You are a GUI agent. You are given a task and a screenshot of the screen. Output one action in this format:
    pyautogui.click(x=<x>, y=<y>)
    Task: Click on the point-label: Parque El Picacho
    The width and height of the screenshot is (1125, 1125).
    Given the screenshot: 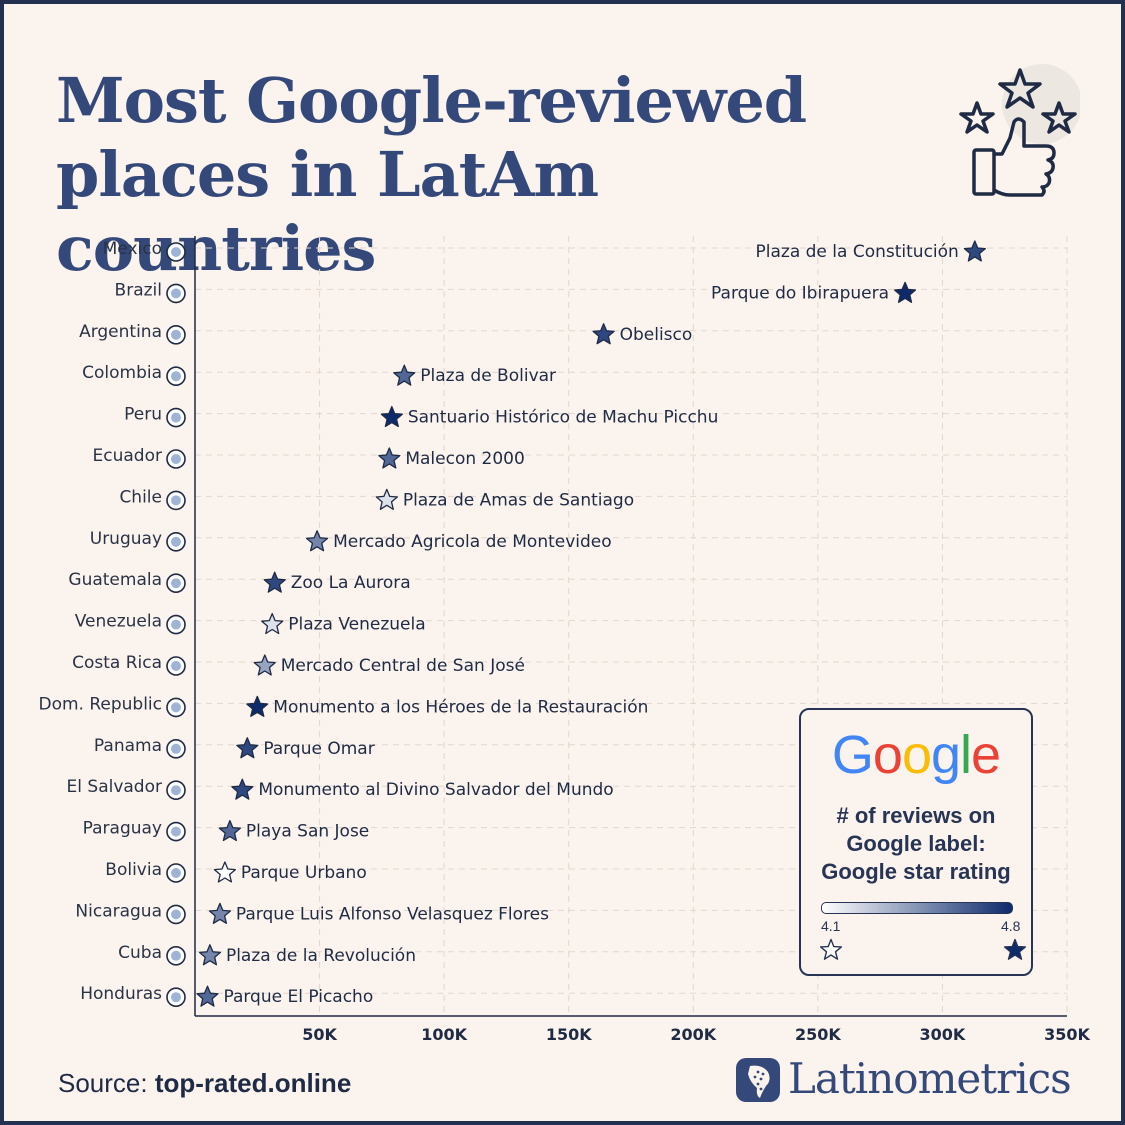 What is the action you would take?
    pyautogui.click(x=298, y=997)
    